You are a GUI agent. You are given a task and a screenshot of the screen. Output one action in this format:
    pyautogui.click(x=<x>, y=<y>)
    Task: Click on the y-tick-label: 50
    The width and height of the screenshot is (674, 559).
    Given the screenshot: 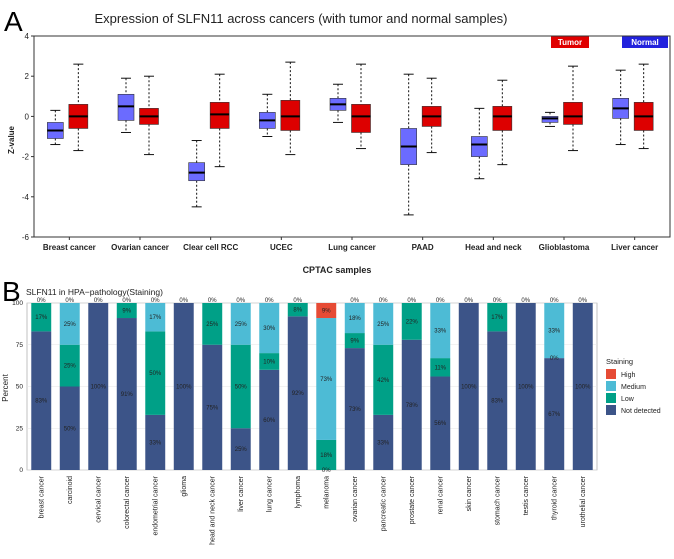 What is the action you would take?
    pyautogui.click(x=20, y=387)
    